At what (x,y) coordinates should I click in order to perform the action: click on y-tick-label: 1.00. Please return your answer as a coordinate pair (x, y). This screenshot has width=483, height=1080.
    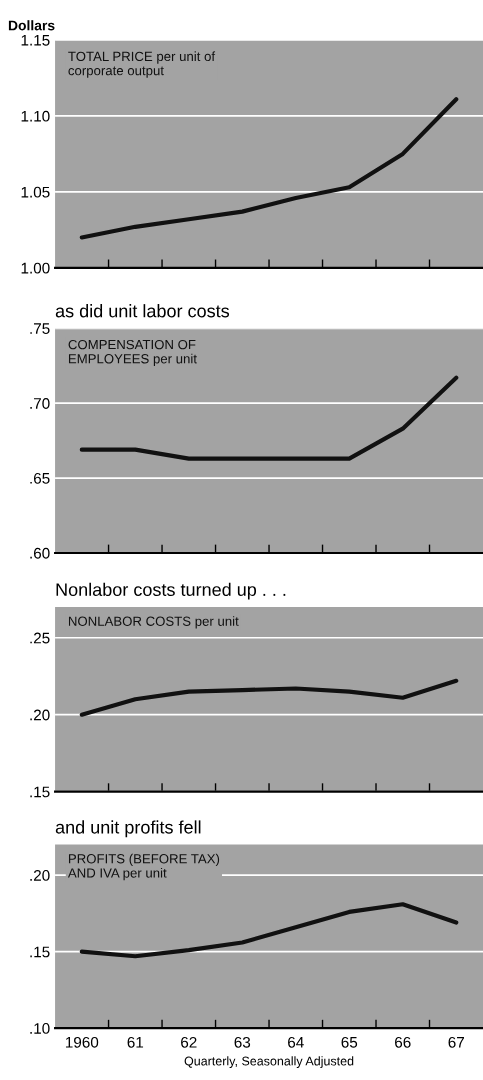
    Looking at the image, I should click on (35, 268).